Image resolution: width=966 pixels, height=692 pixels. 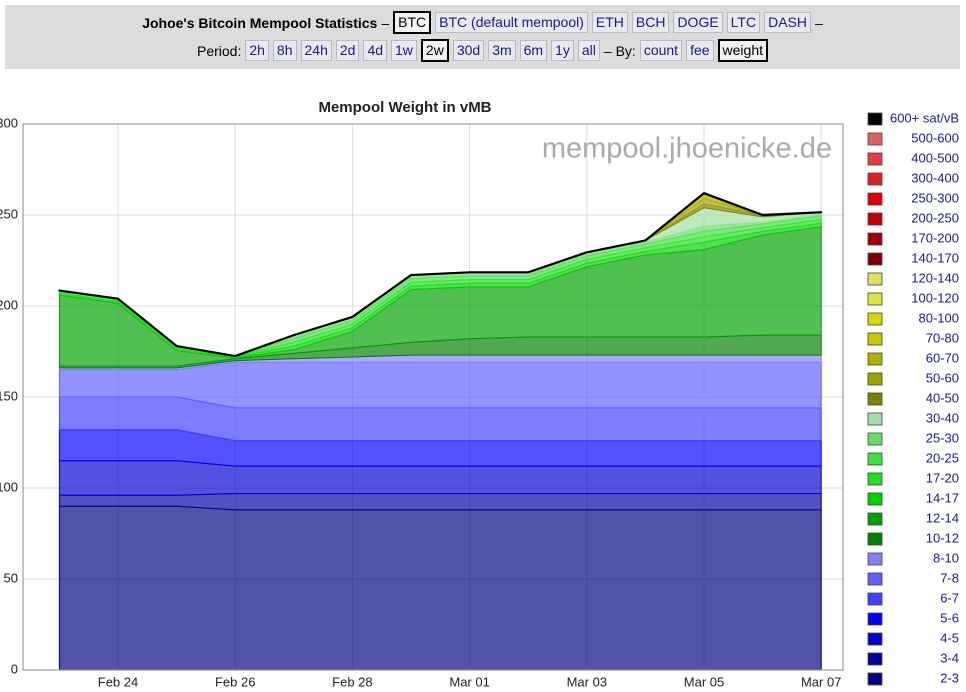 I want to click on legend-label: 300-400, so click(x=935, y=177).